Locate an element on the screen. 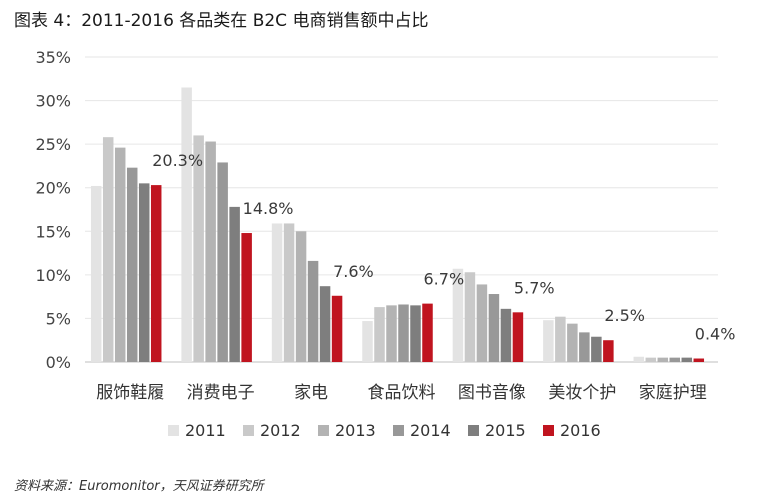  y-tick-label: 25% is located at coordinates (53, 144).